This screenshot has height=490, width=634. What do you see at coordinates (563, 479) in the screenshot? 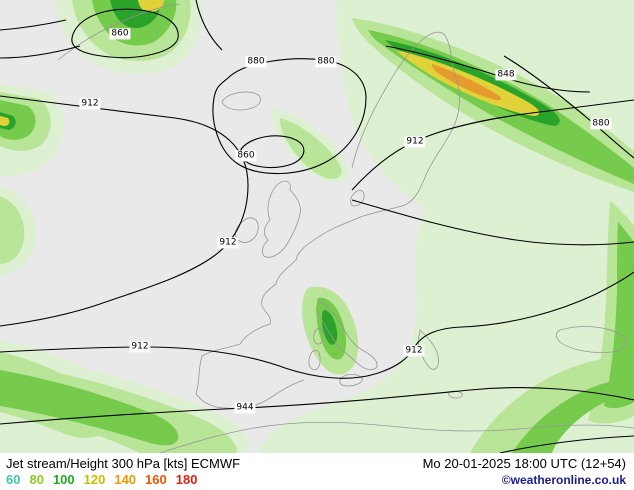
I see `copyright: ©weatheronline.co.uk` at bounding box center [563, 479].